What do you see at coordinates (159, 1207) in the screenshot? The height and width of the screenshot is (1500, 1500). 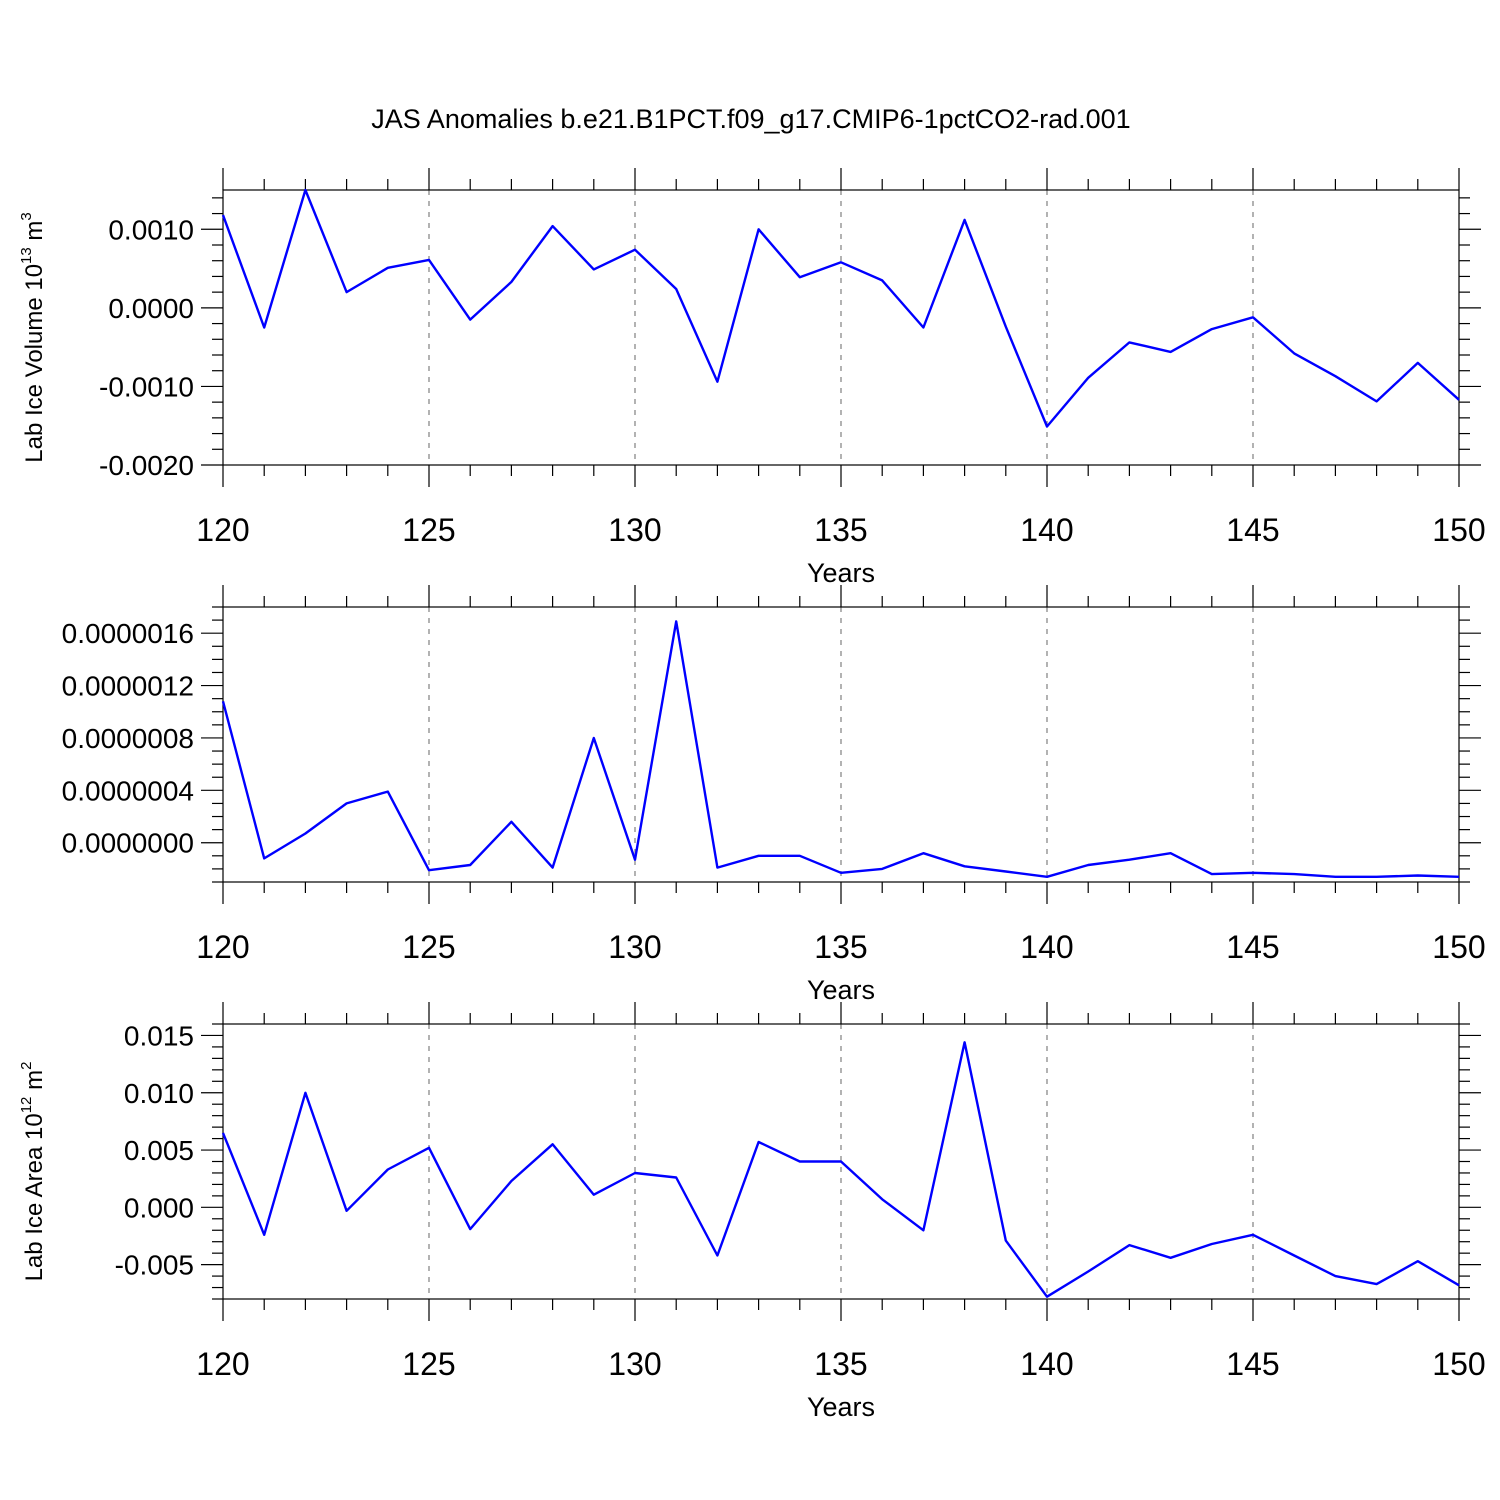 I see `y-tick-label: 0.000` at bounding box center [159, 1207].